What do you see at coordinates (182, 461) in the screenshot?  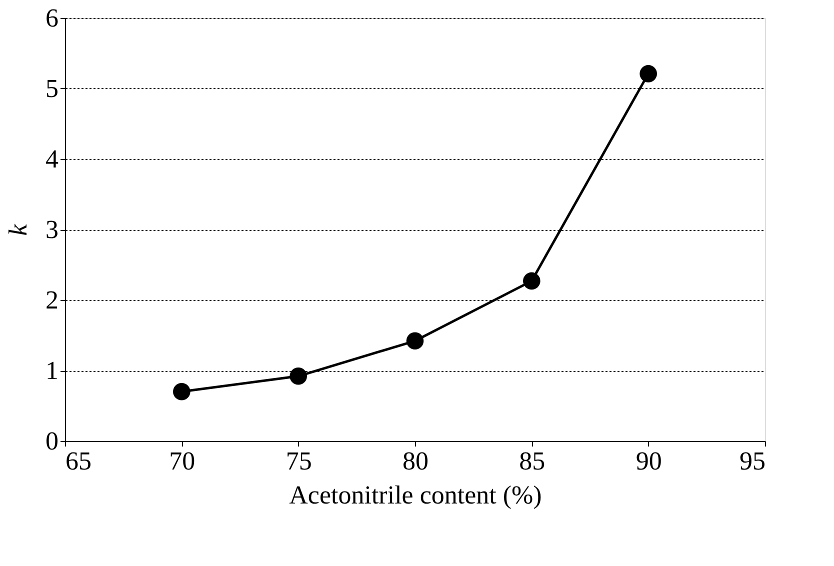 I see `x-tick-label: 70` at bounding box center [182, 461].